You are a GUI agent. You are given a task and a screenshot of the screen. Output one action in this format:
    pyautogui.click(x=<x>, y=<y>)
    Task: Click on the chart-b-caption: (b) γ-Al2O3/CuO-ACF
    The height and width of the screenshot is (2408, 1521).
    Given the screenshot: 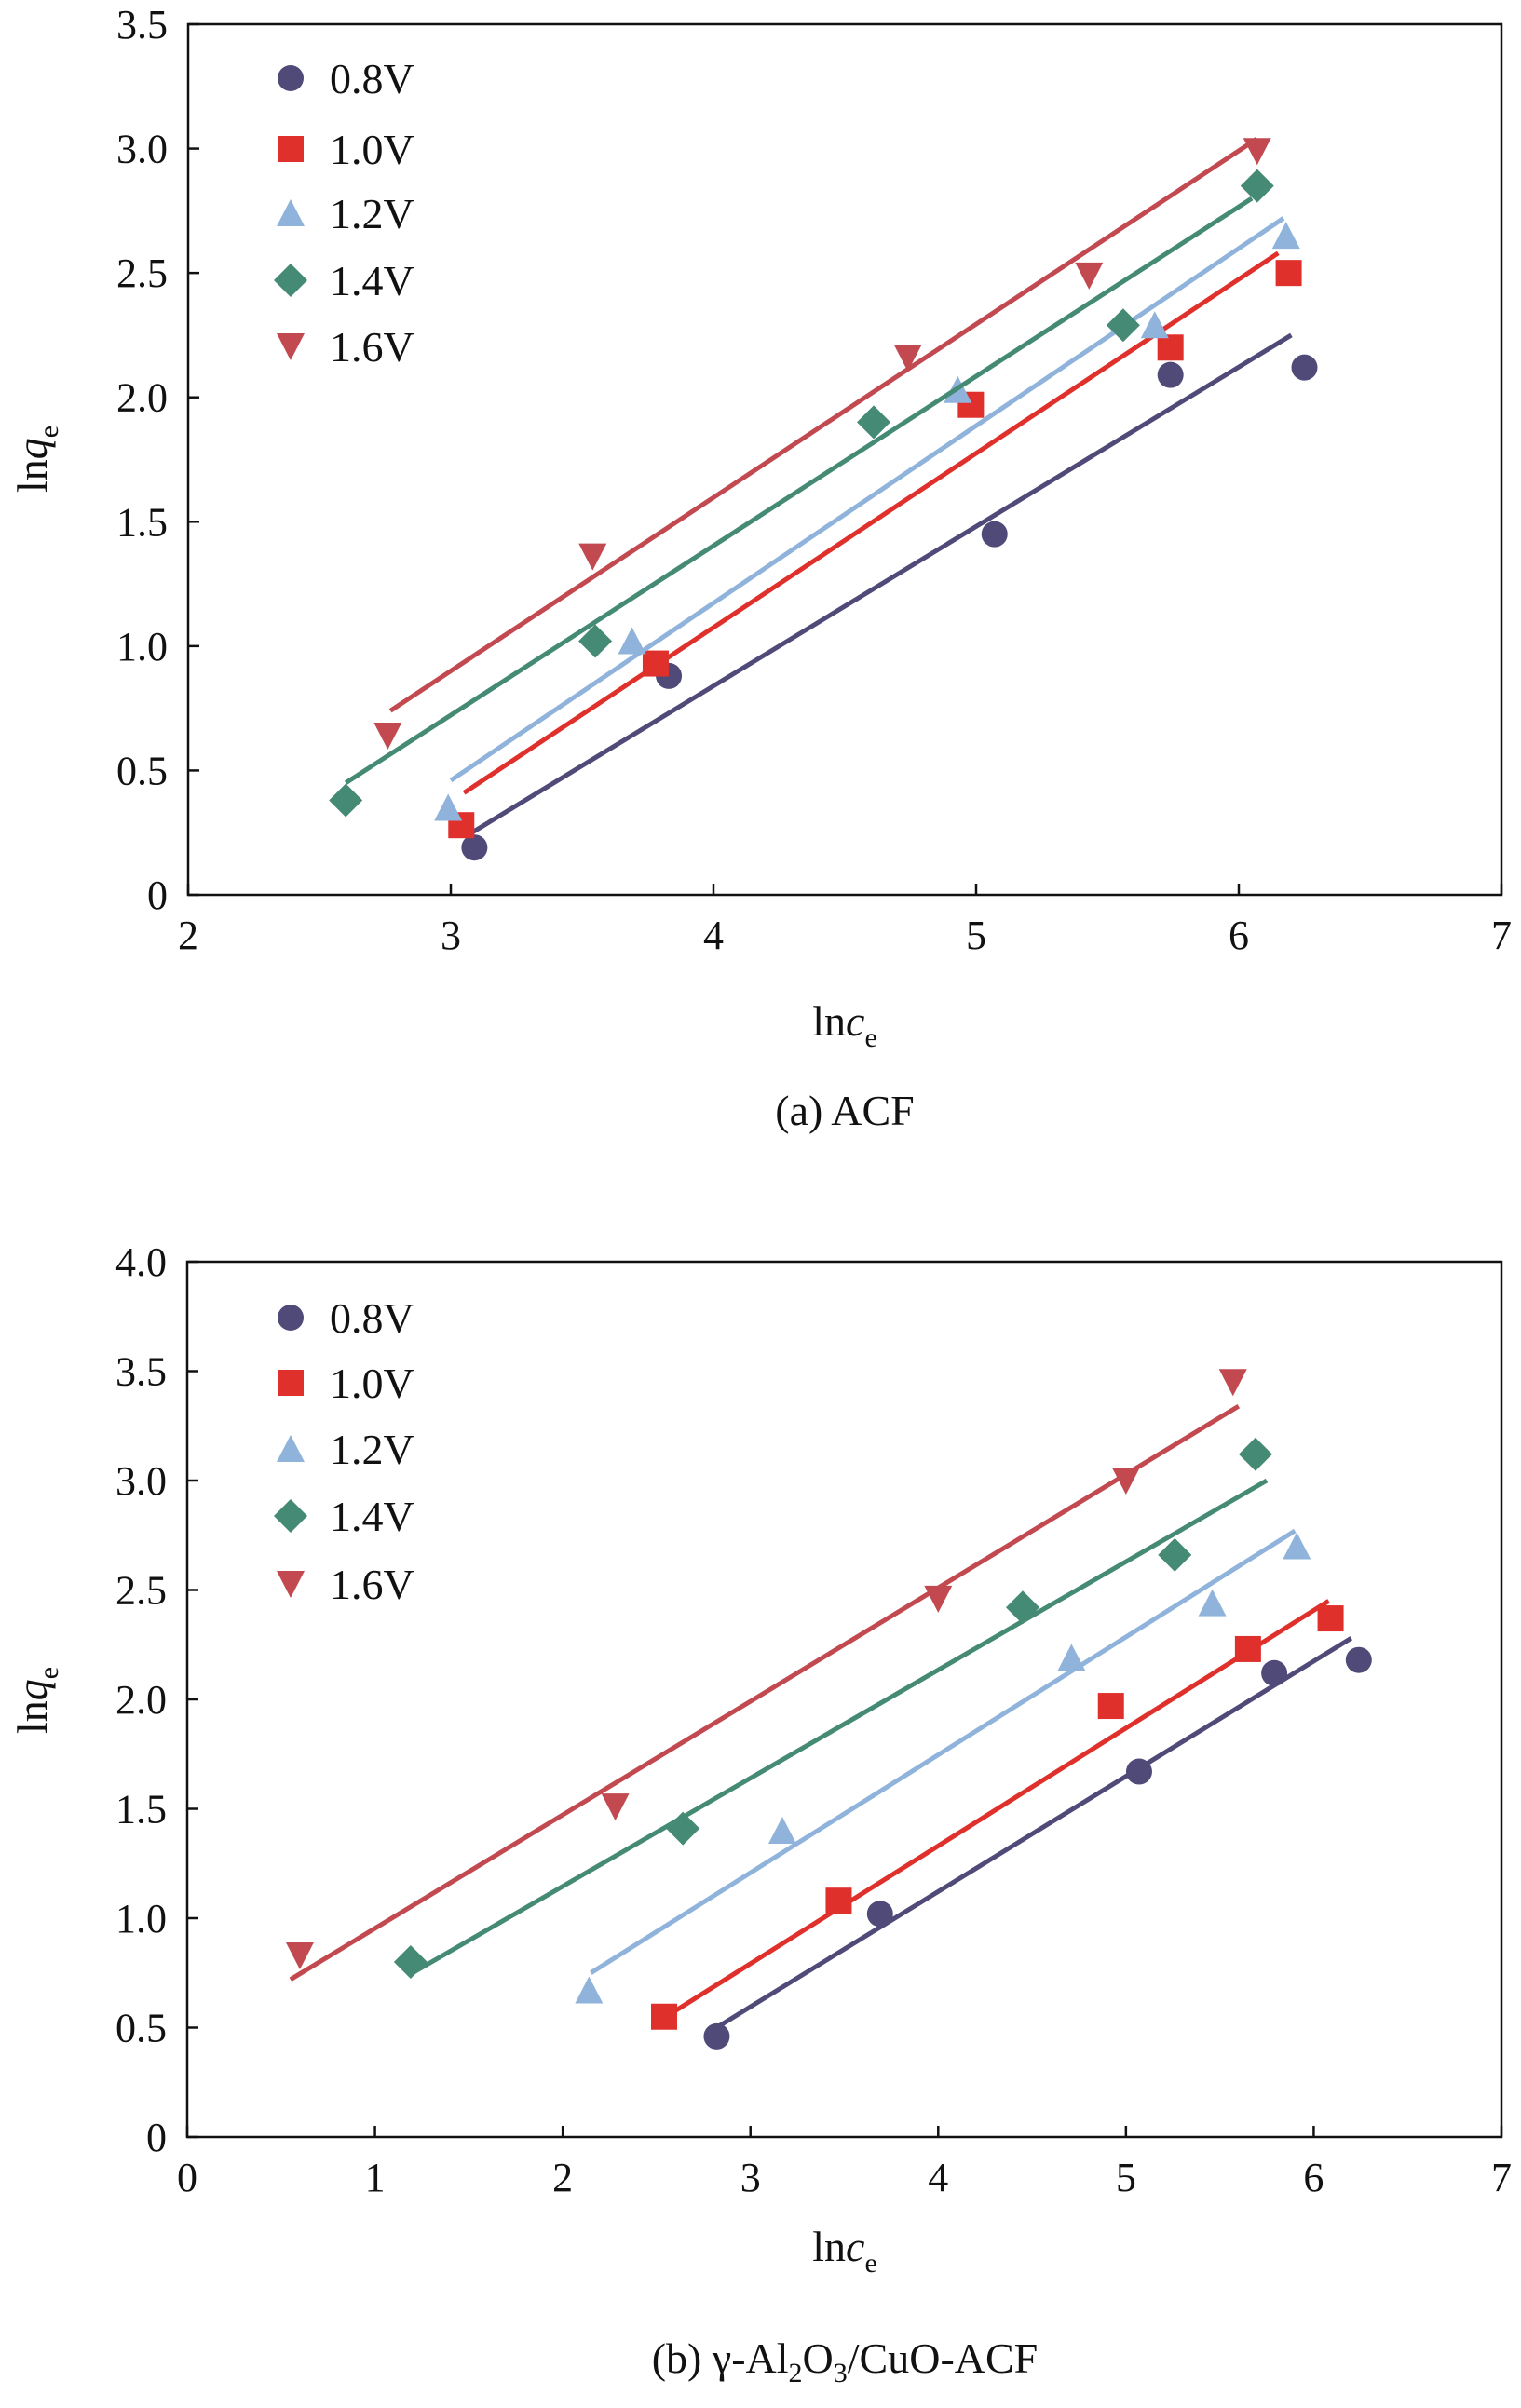 What is the action you would take?
    pyautogui.click(x=846, y=2361)
    